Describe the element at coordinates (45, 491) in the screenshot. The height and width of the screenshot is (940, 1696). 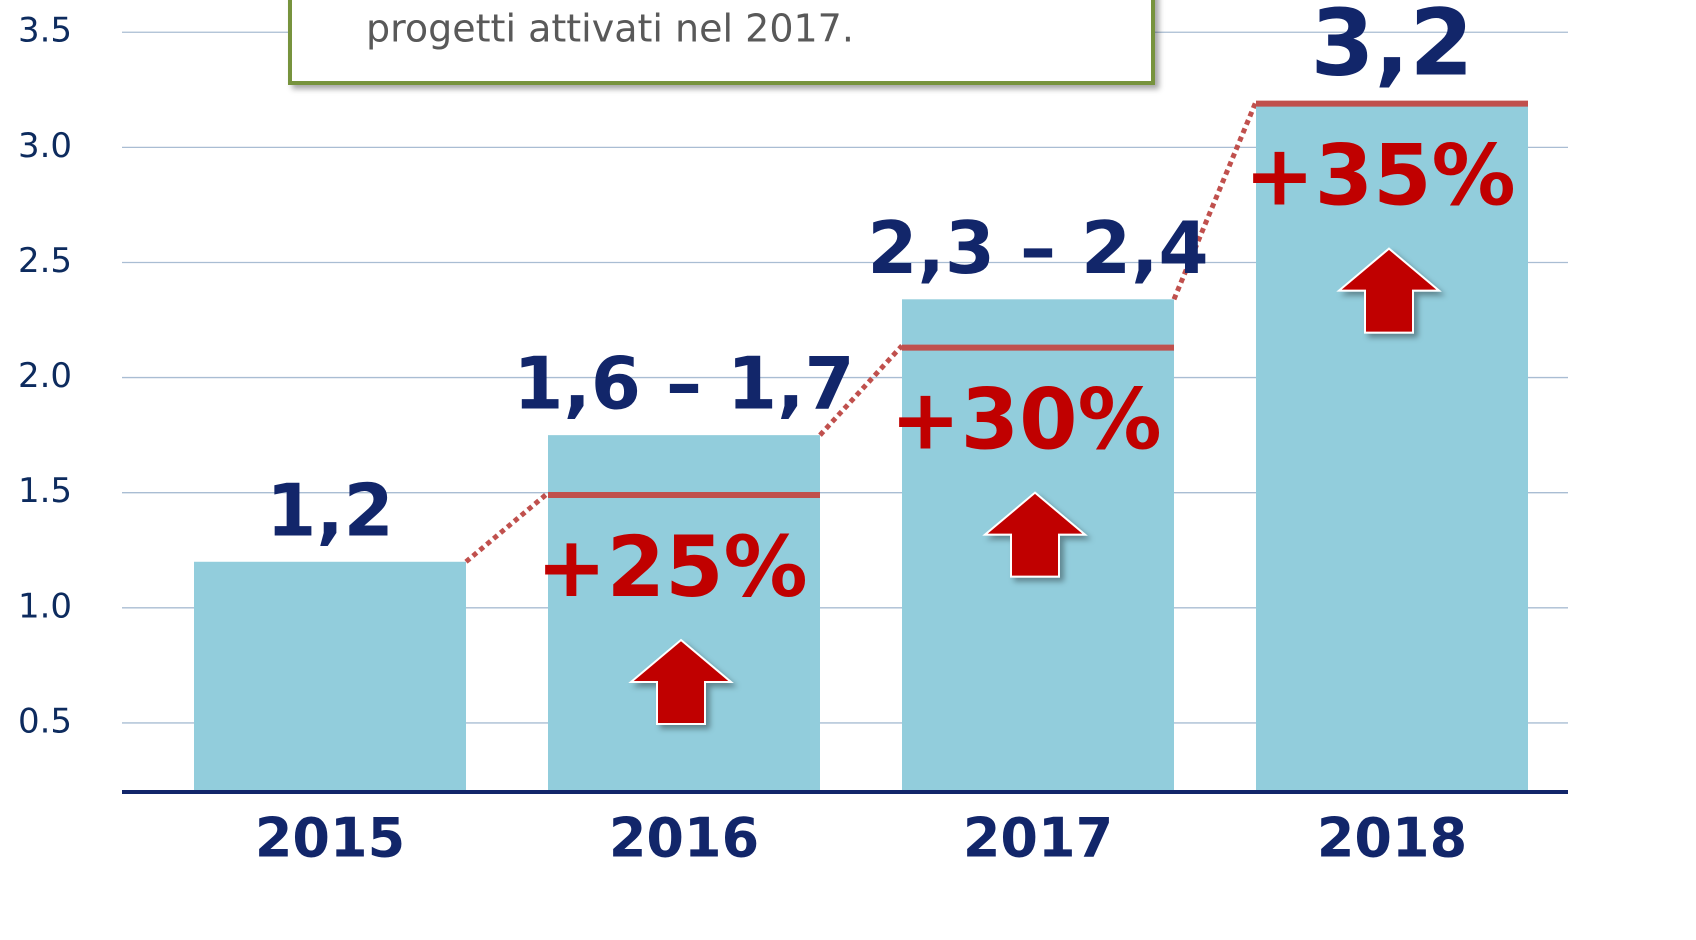
I see `y-tick-label: 1.5` at that location.